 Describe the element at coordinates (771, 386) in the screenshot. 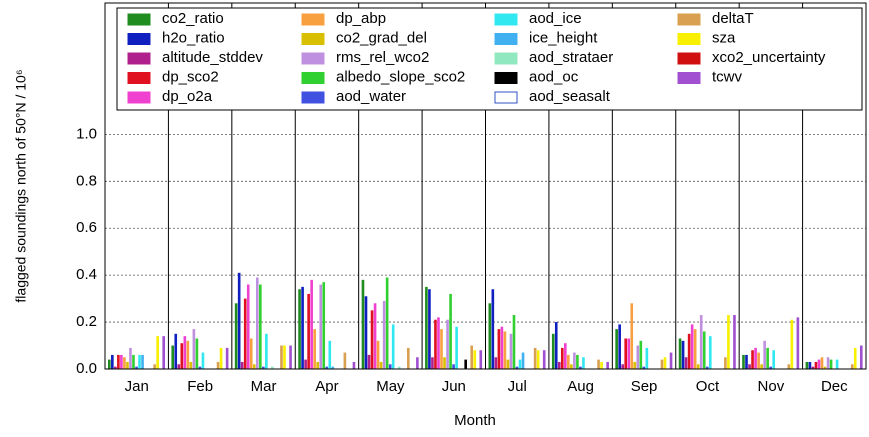

I see `x-tick-label: Nov` at that location.